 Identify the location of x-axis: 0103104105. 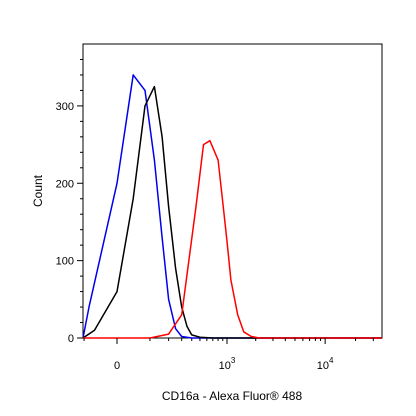
(228, 355).